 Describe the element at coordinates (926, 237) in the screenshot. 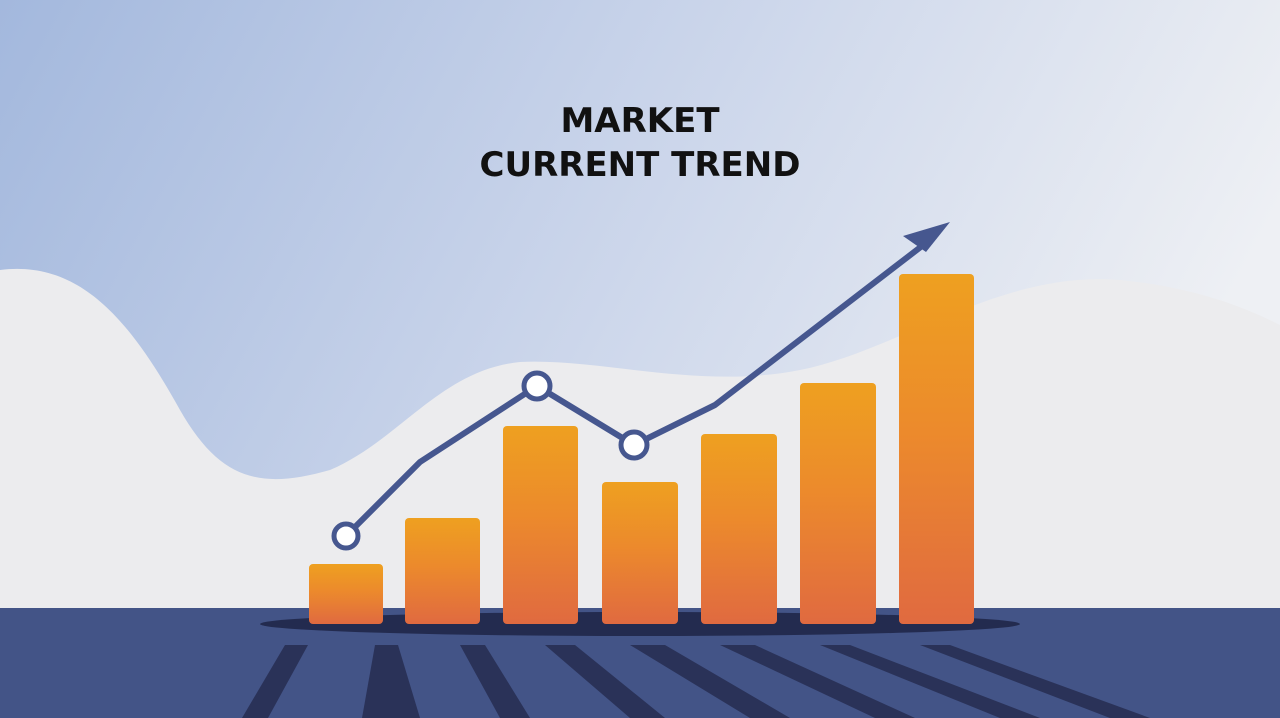

I see `arrow-head` at that location.